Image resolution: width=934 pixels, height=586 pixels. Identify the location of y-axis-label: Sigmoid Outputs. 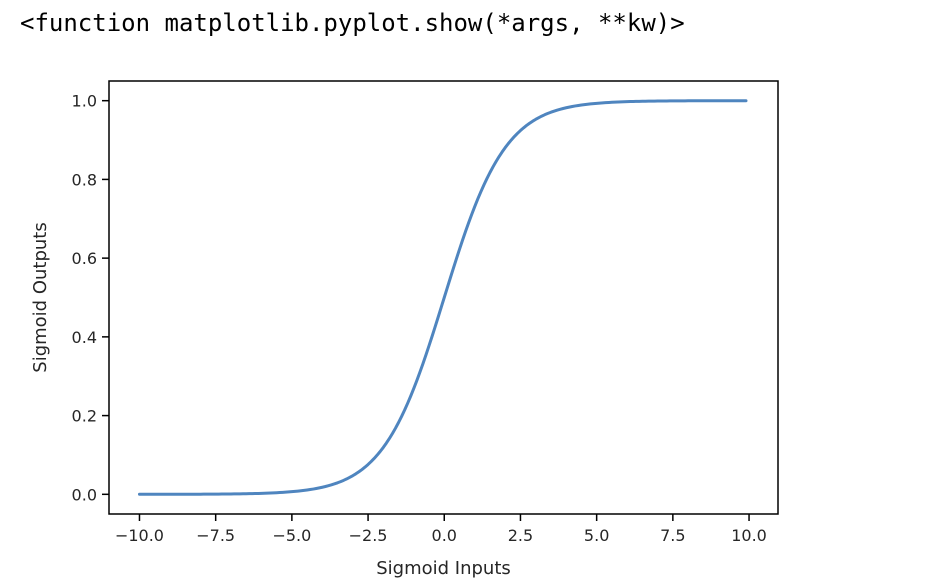
(40, 297).